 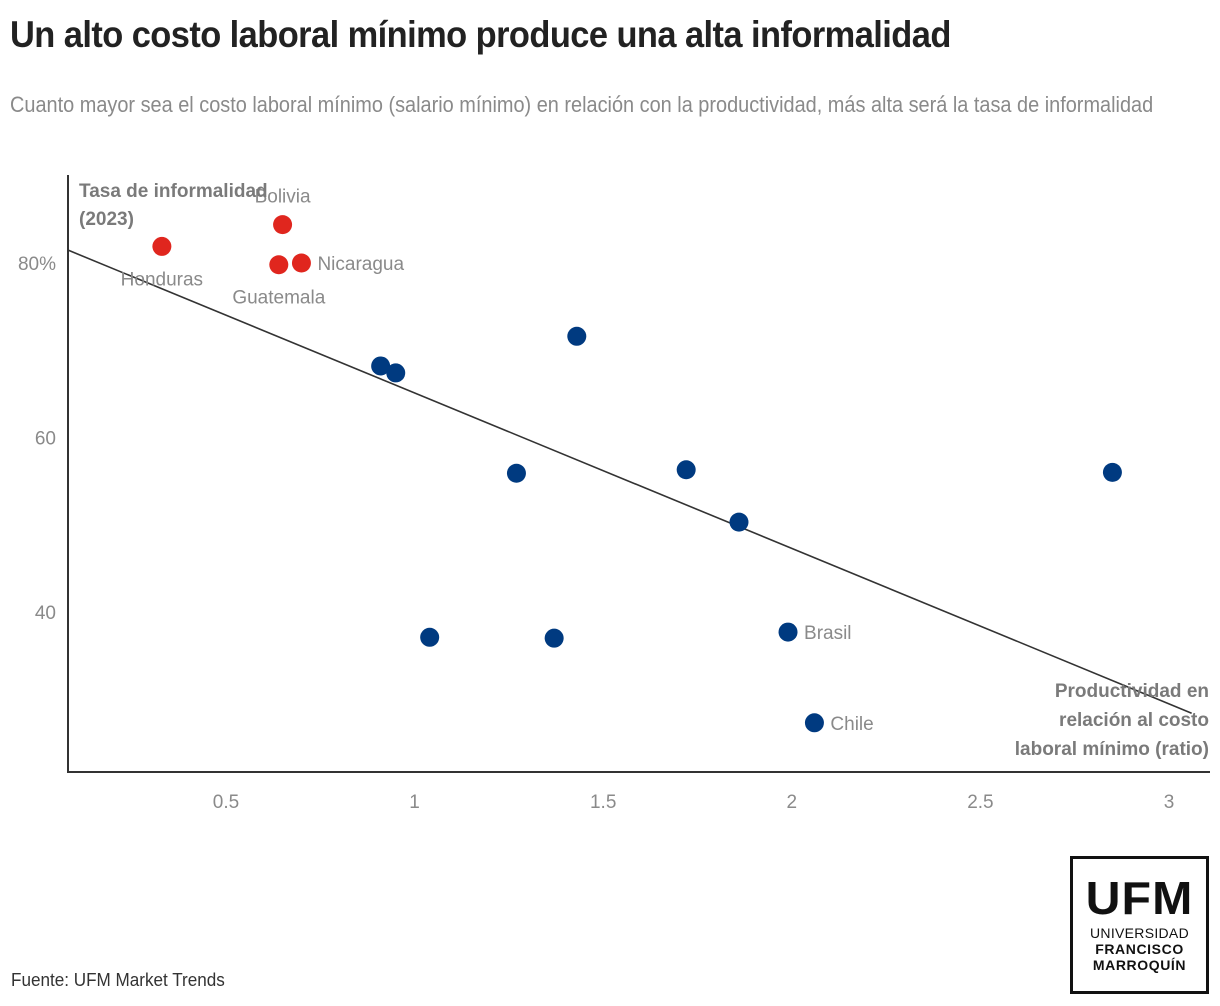 I want to click on point-nicaragua, so click(x=301, y=263).